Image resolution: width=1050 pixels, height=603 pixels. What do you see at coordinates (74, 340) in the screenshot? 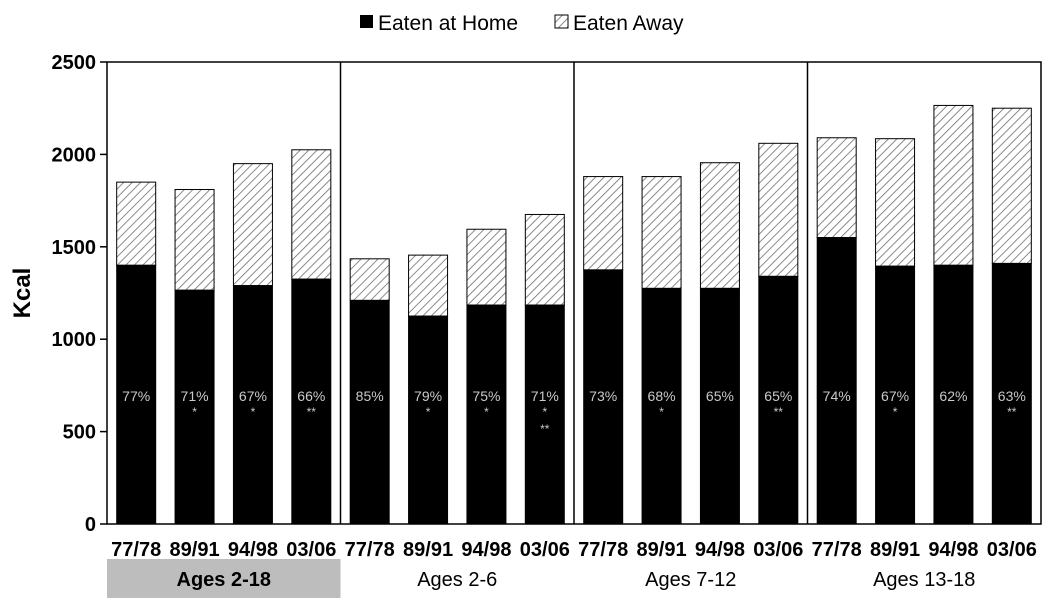
I see `y-tick-label: 1000` at bounding box center [74, 340].